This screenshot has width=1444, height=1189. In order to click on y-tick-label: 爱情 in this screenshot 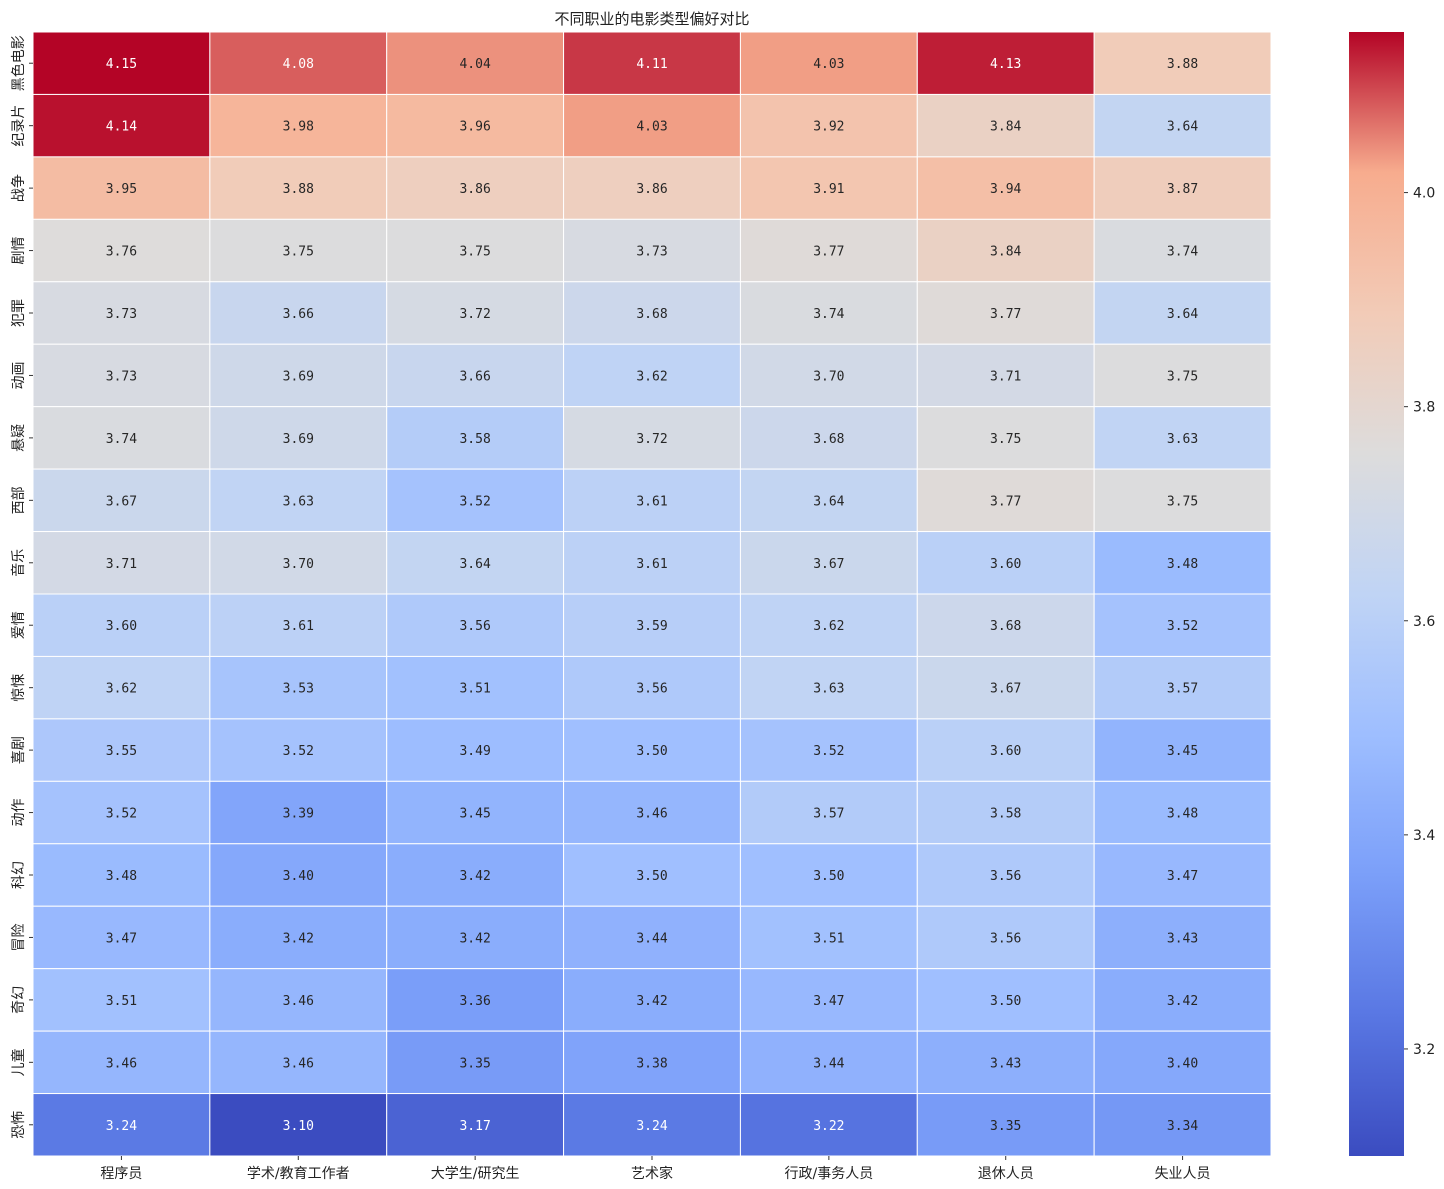, I will do `click(19, 625)`.